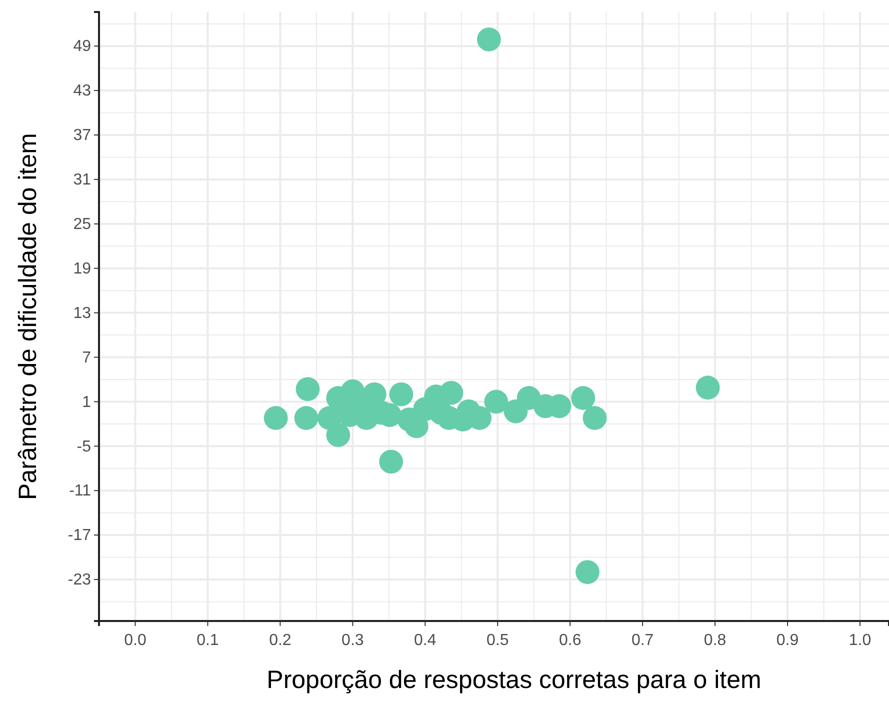 Image resolution: width=889 pixels, height=702 pixels. What do you see at coordinates (497, 640) in the screenshot?
I see `x-tick-label: 0.5` at bounding box center [497, 640].